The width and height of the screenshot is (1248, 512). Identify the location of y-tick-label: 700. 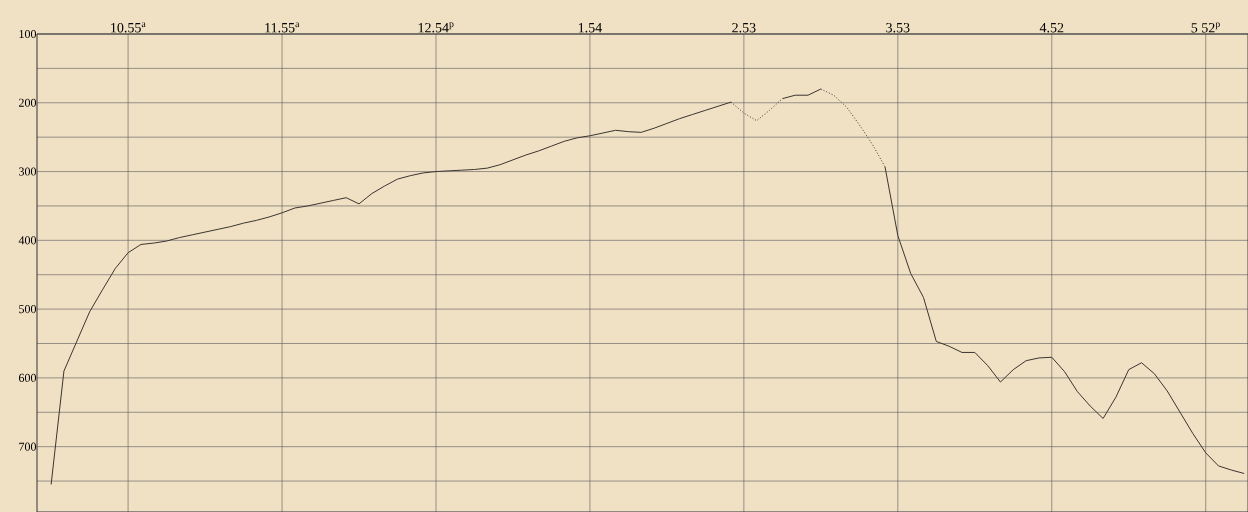
(28, 446).